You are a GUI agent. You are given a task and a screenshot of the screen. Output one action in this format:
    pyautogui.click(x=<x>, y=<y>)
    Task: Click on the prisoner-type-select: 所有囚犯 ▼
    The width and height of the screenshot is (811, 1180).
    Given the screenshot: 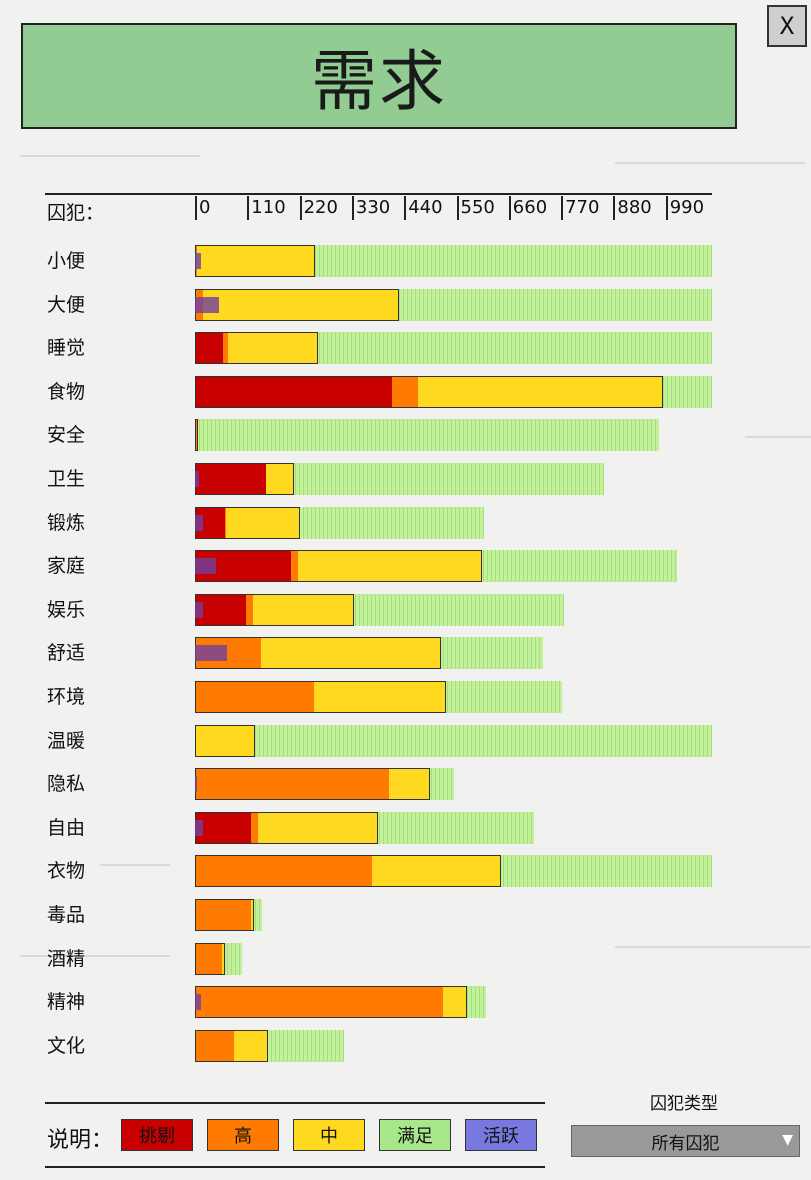 What is the action you would take?
    pyautogui.click(x=685, y=1141)
    